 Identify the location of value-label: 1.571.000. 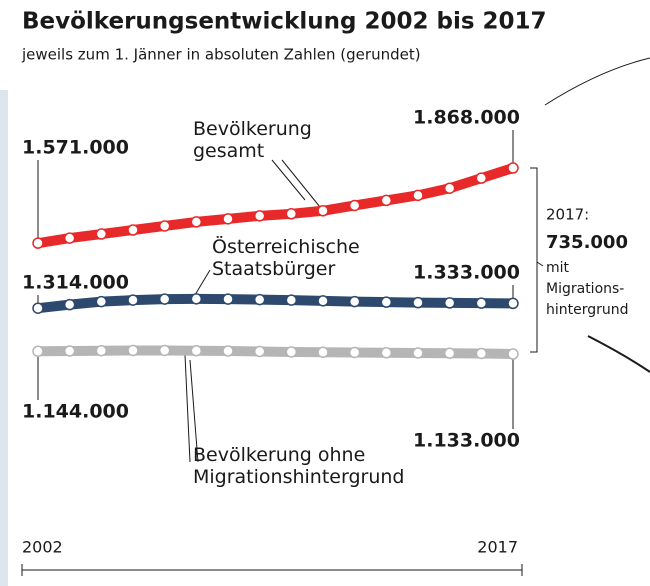
(75, 148).